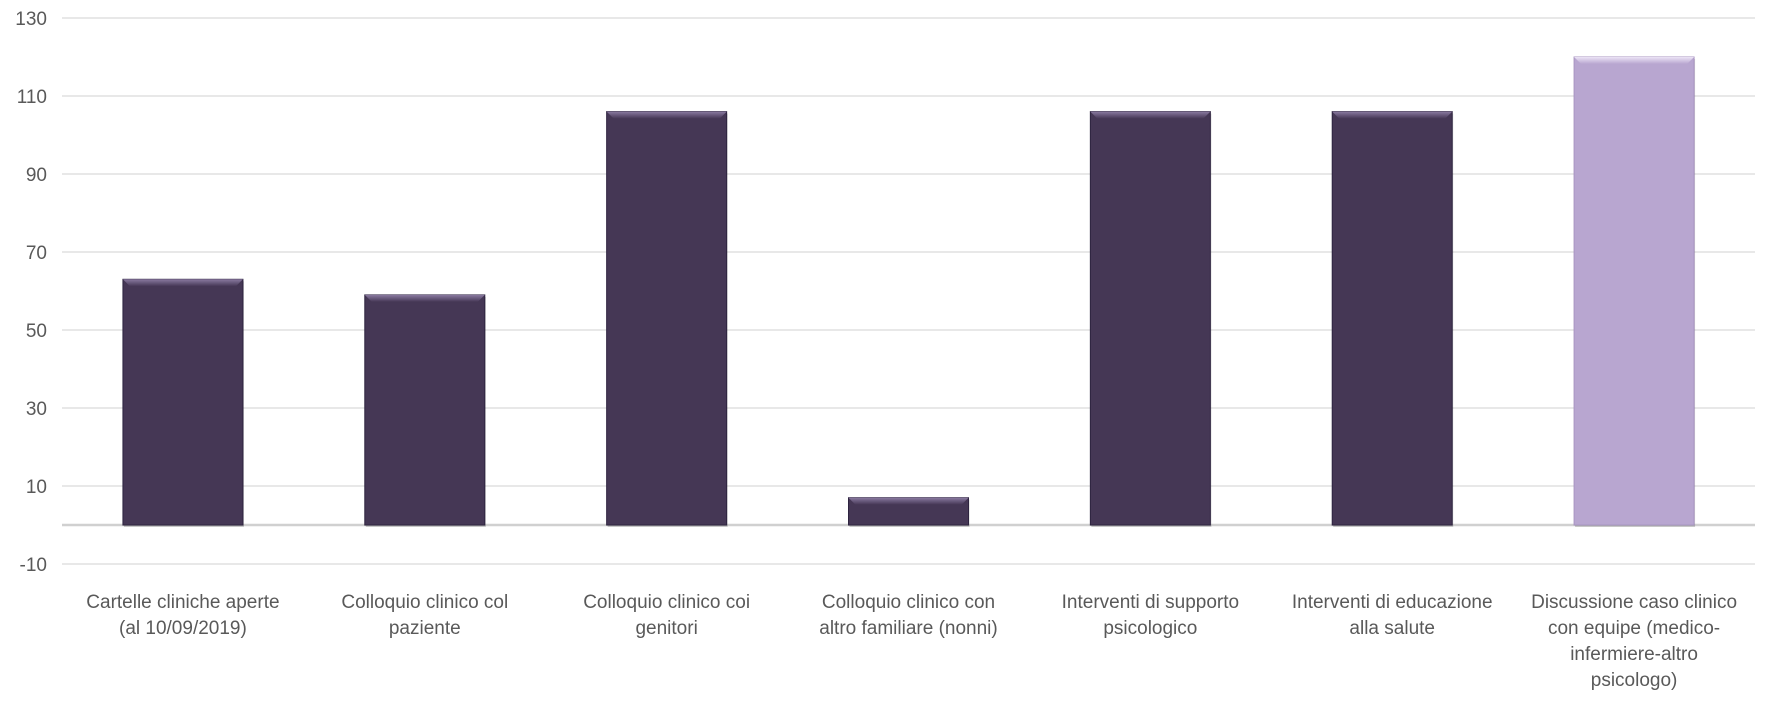 This screenshot has width=1767, height=704. I want to click on x-category-label: Colloquio clinico coi genitori, so click(666, 615).